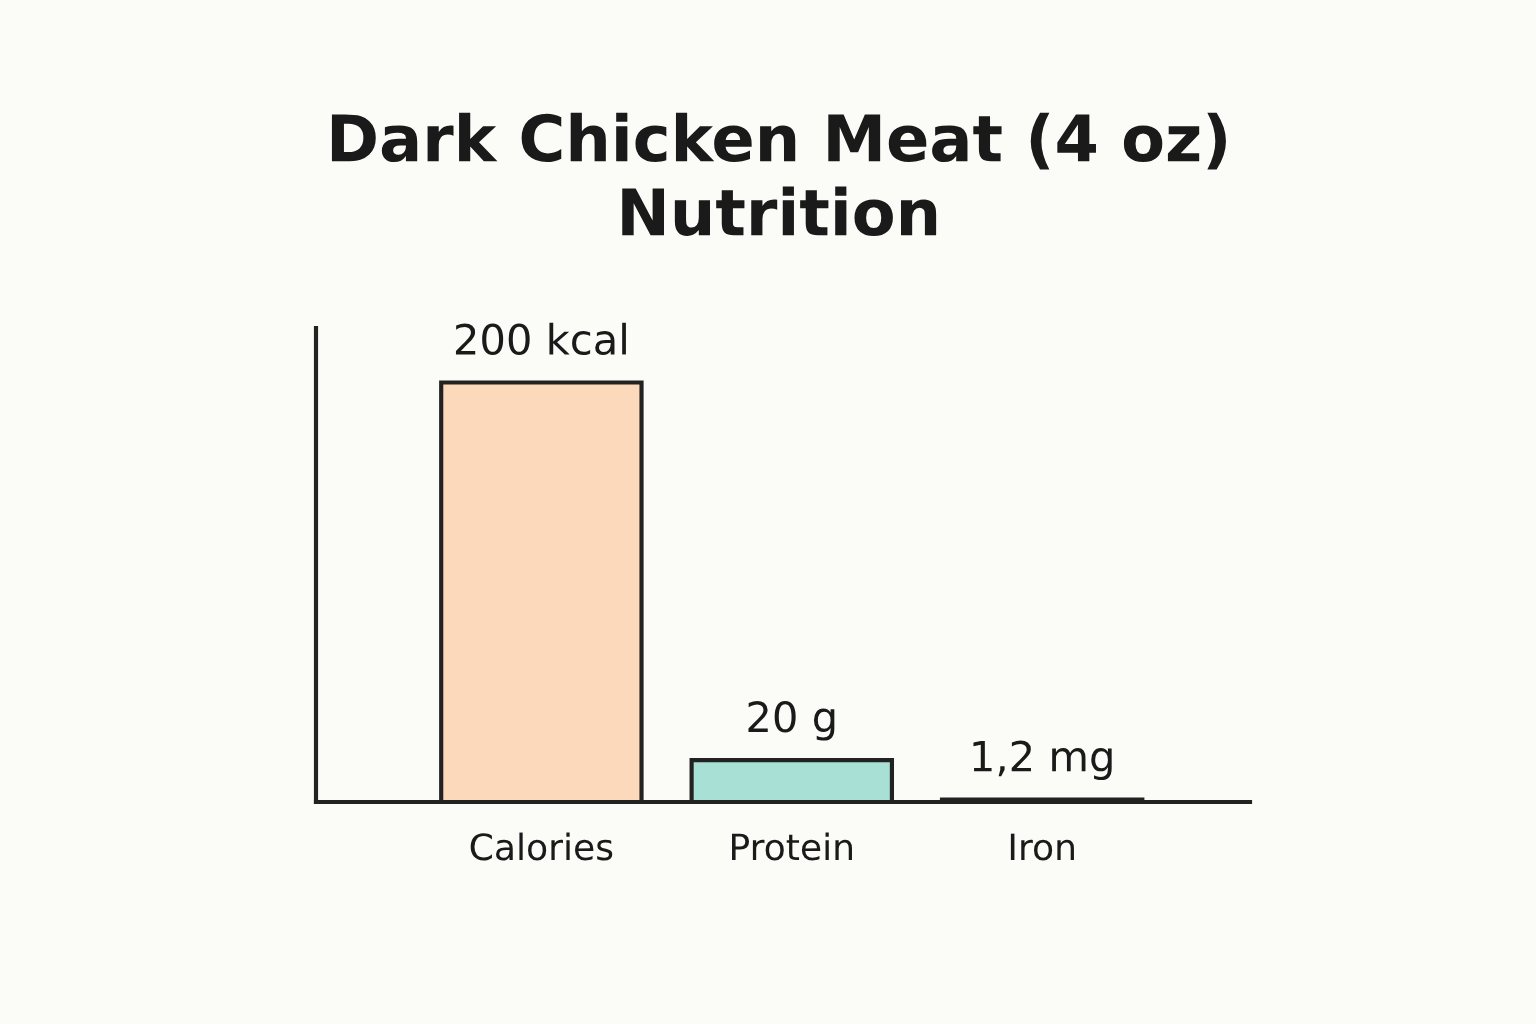  Describe the element at coordinates (792, 846) in the screenshot. I see `x-tick-label: Protein` at that location.